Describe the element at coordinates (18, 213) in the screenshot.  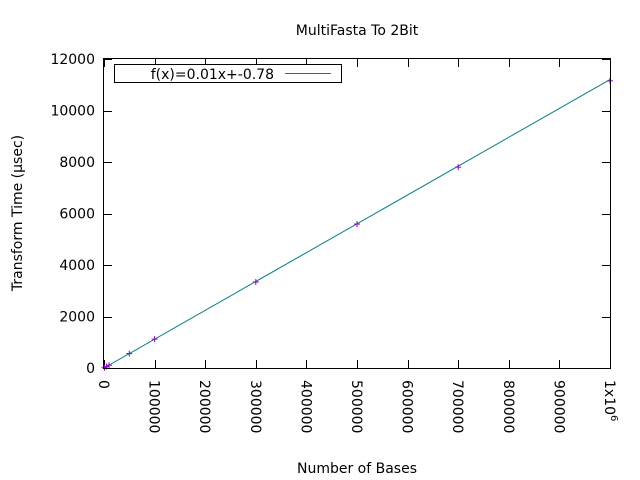
I see `y-axis-label: Transform Time (µsec)` at that location.